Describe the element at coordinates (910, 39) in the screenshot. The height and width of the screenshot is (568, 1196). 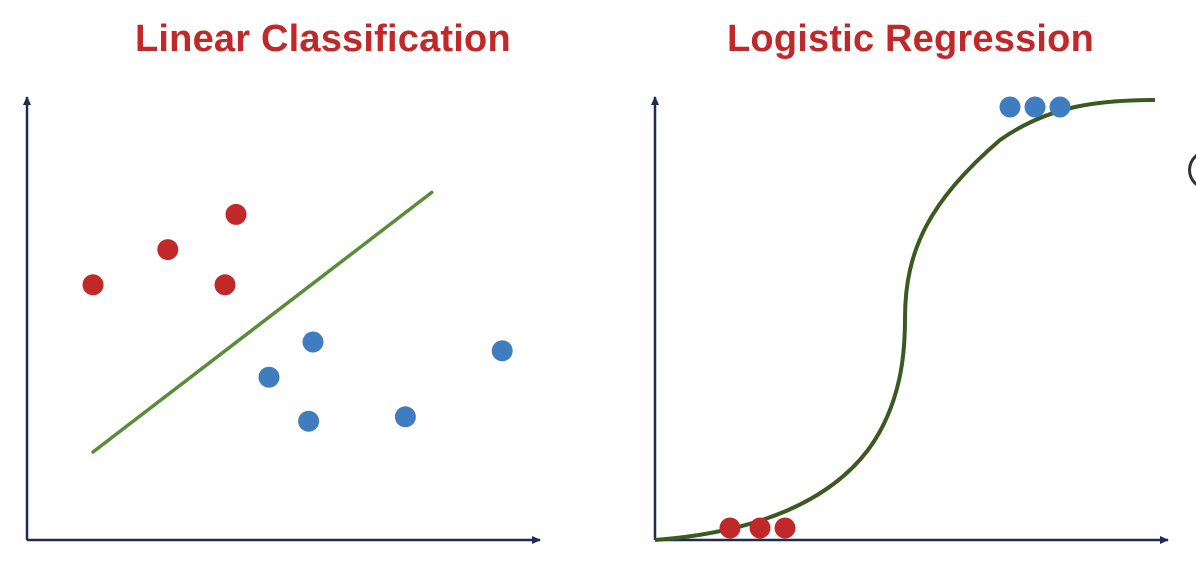
I see `logistic-regression-title: Logistic Regression` at that location.